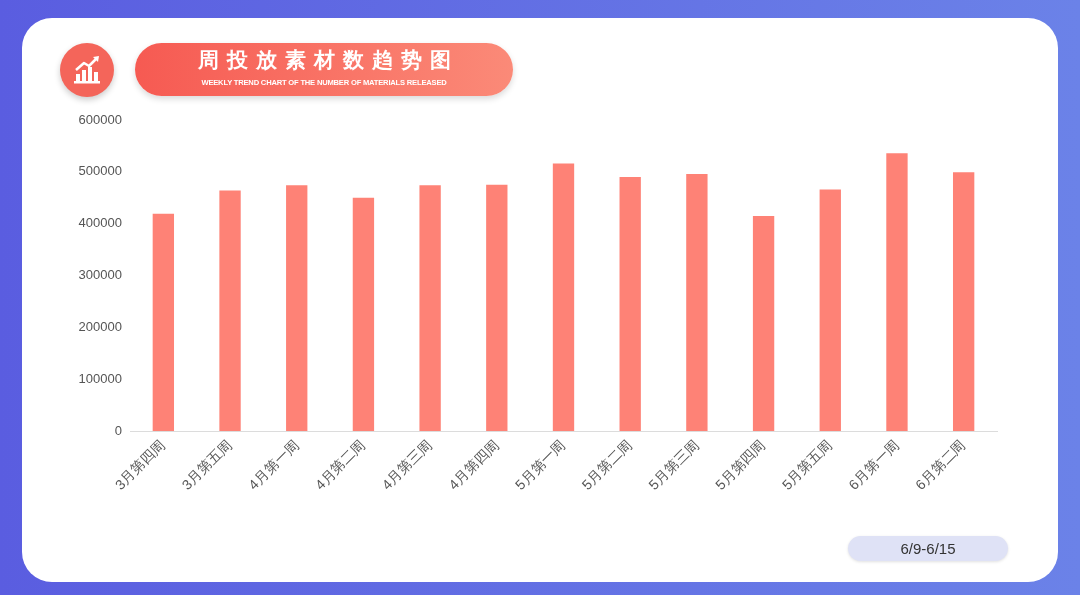  Describe the element at coordinates (940, 464) in the screenshot. I see `x-tick-label: 6月第二周` at that location.